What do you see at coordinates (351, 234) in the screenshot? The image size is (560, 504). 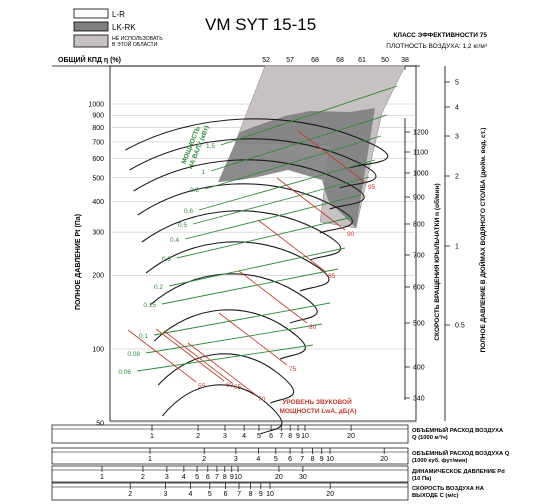 I see `sound-label: 90` at bounding box center [351, 234].